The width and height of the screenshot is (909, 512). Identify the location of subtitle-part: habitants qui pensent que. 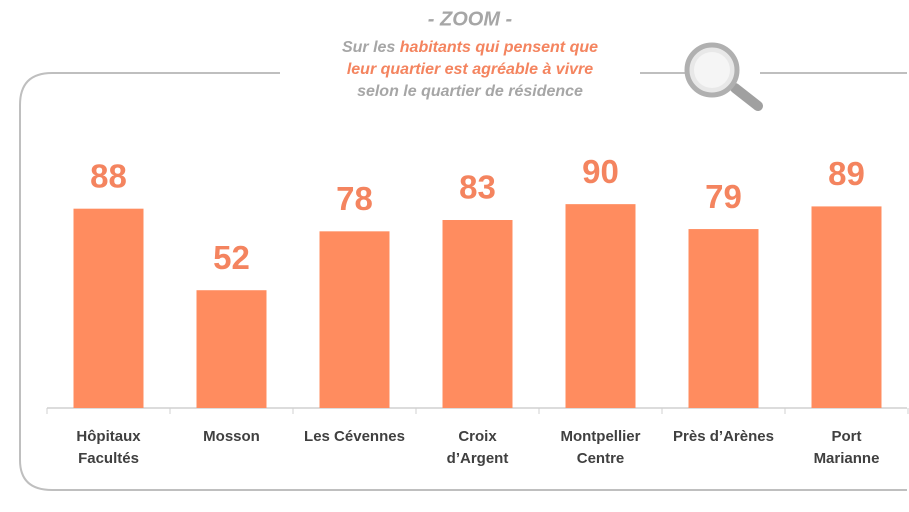
(499, 47).